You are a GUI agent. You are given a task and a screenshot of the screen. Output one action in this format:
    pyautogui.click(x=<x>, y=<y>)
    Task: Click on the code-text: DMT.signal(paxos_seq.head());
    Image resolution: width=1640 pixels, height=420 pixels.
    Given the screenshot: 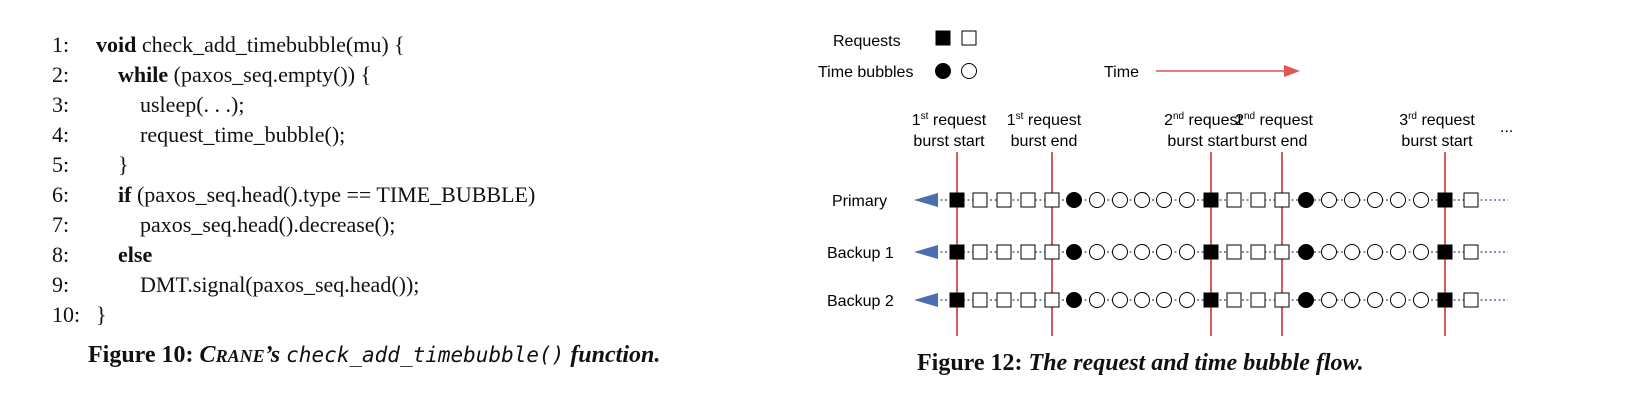 What is the action you would take?
    pyautogui.click(x=280, y=284)
    